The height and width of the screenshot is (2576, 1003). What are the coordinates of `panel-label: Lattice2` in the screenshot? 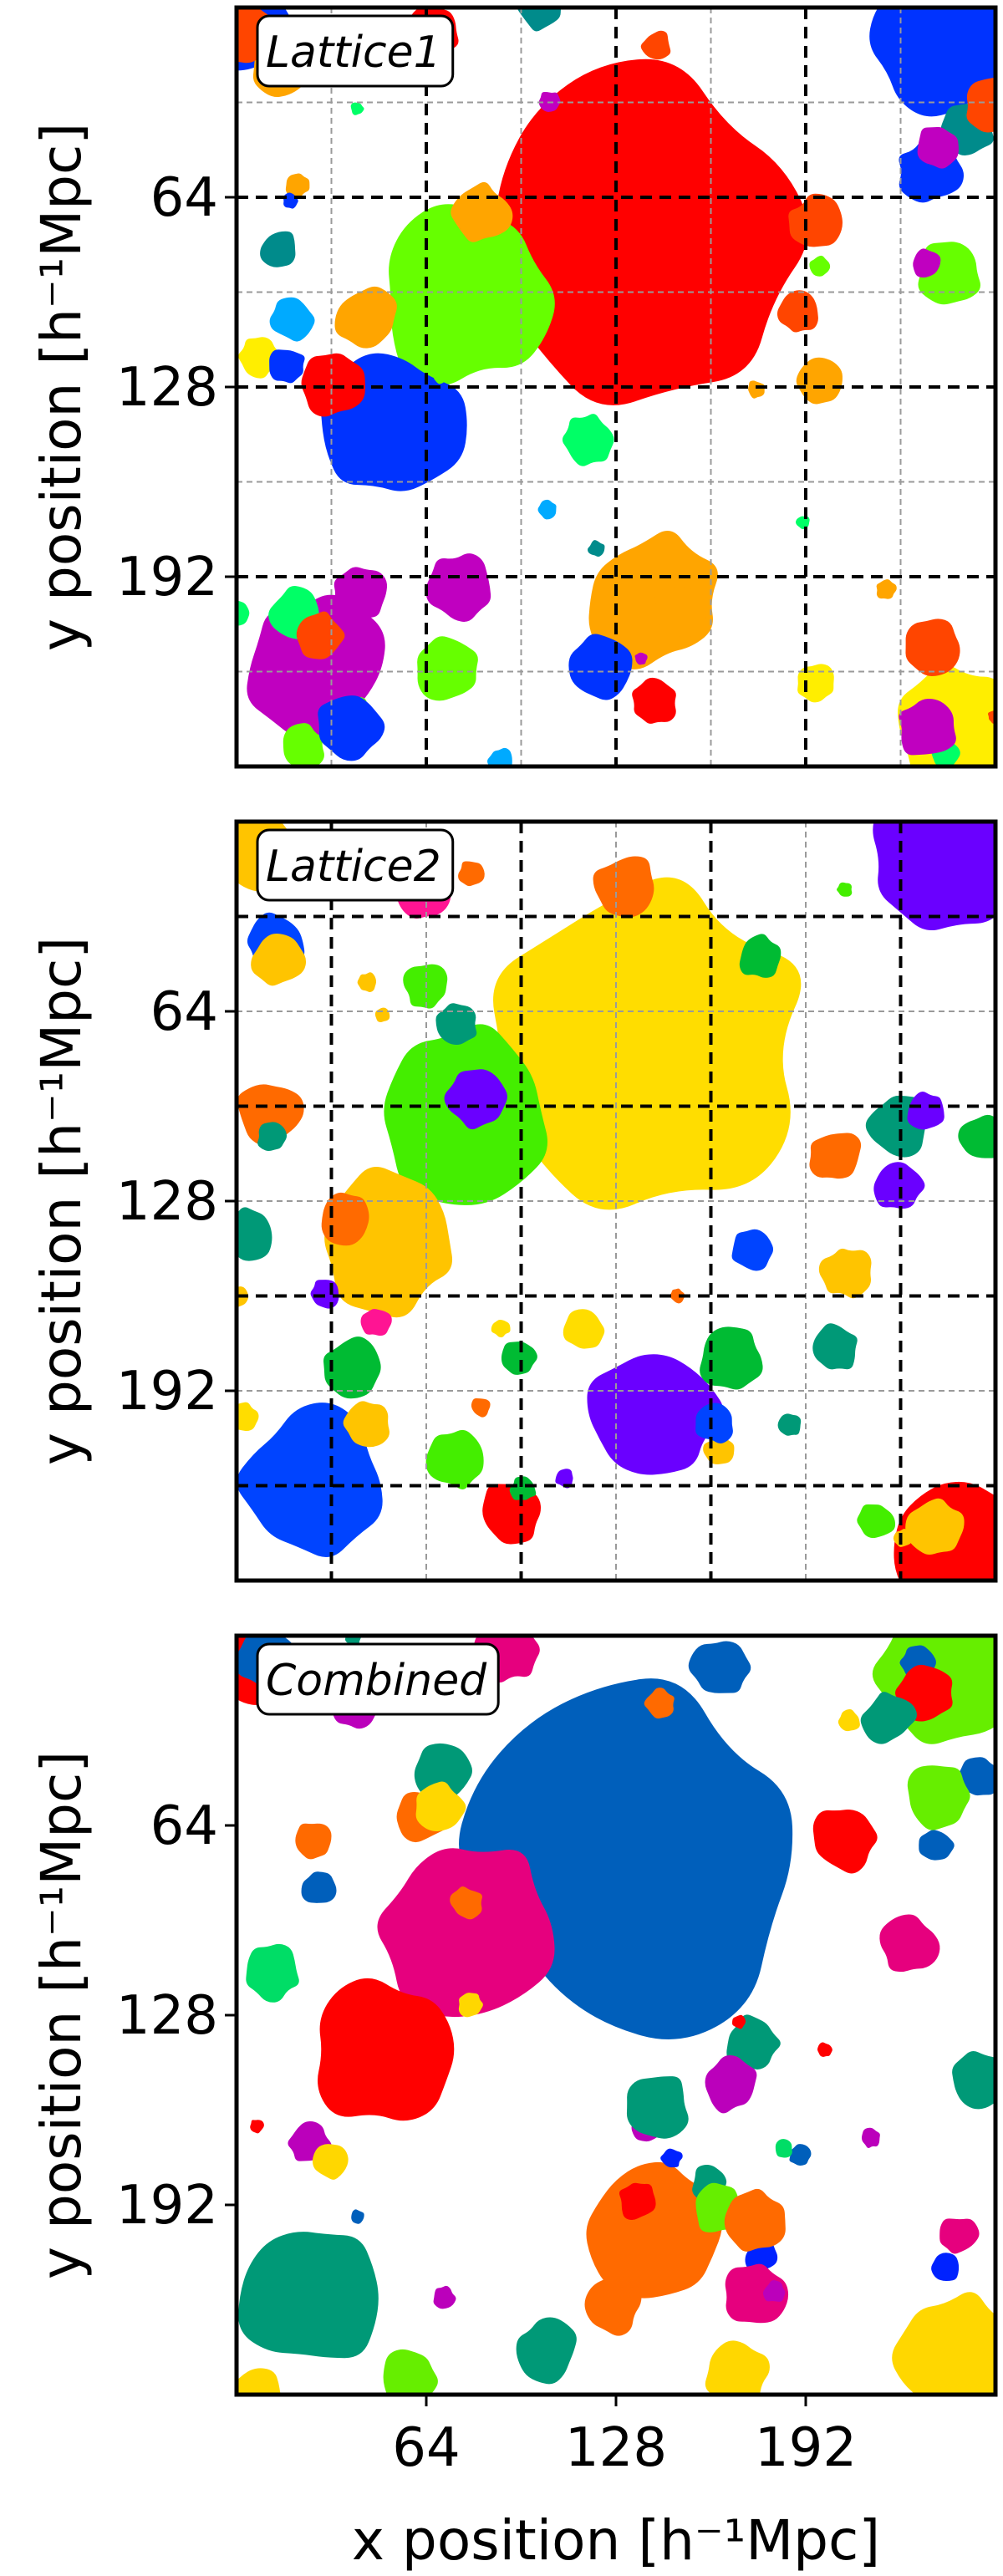 It's located at (355, 865).